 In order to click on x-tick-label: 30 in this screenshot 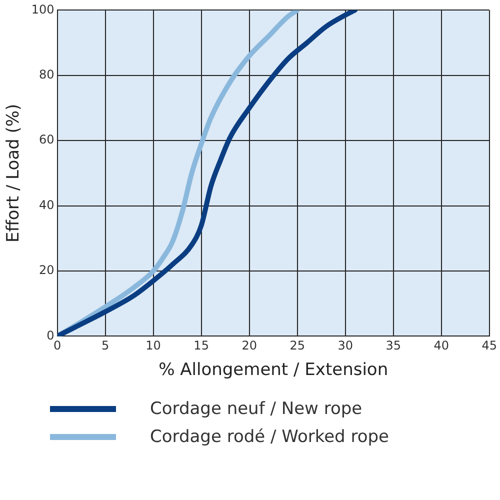, I will do `click(345, 345)`.